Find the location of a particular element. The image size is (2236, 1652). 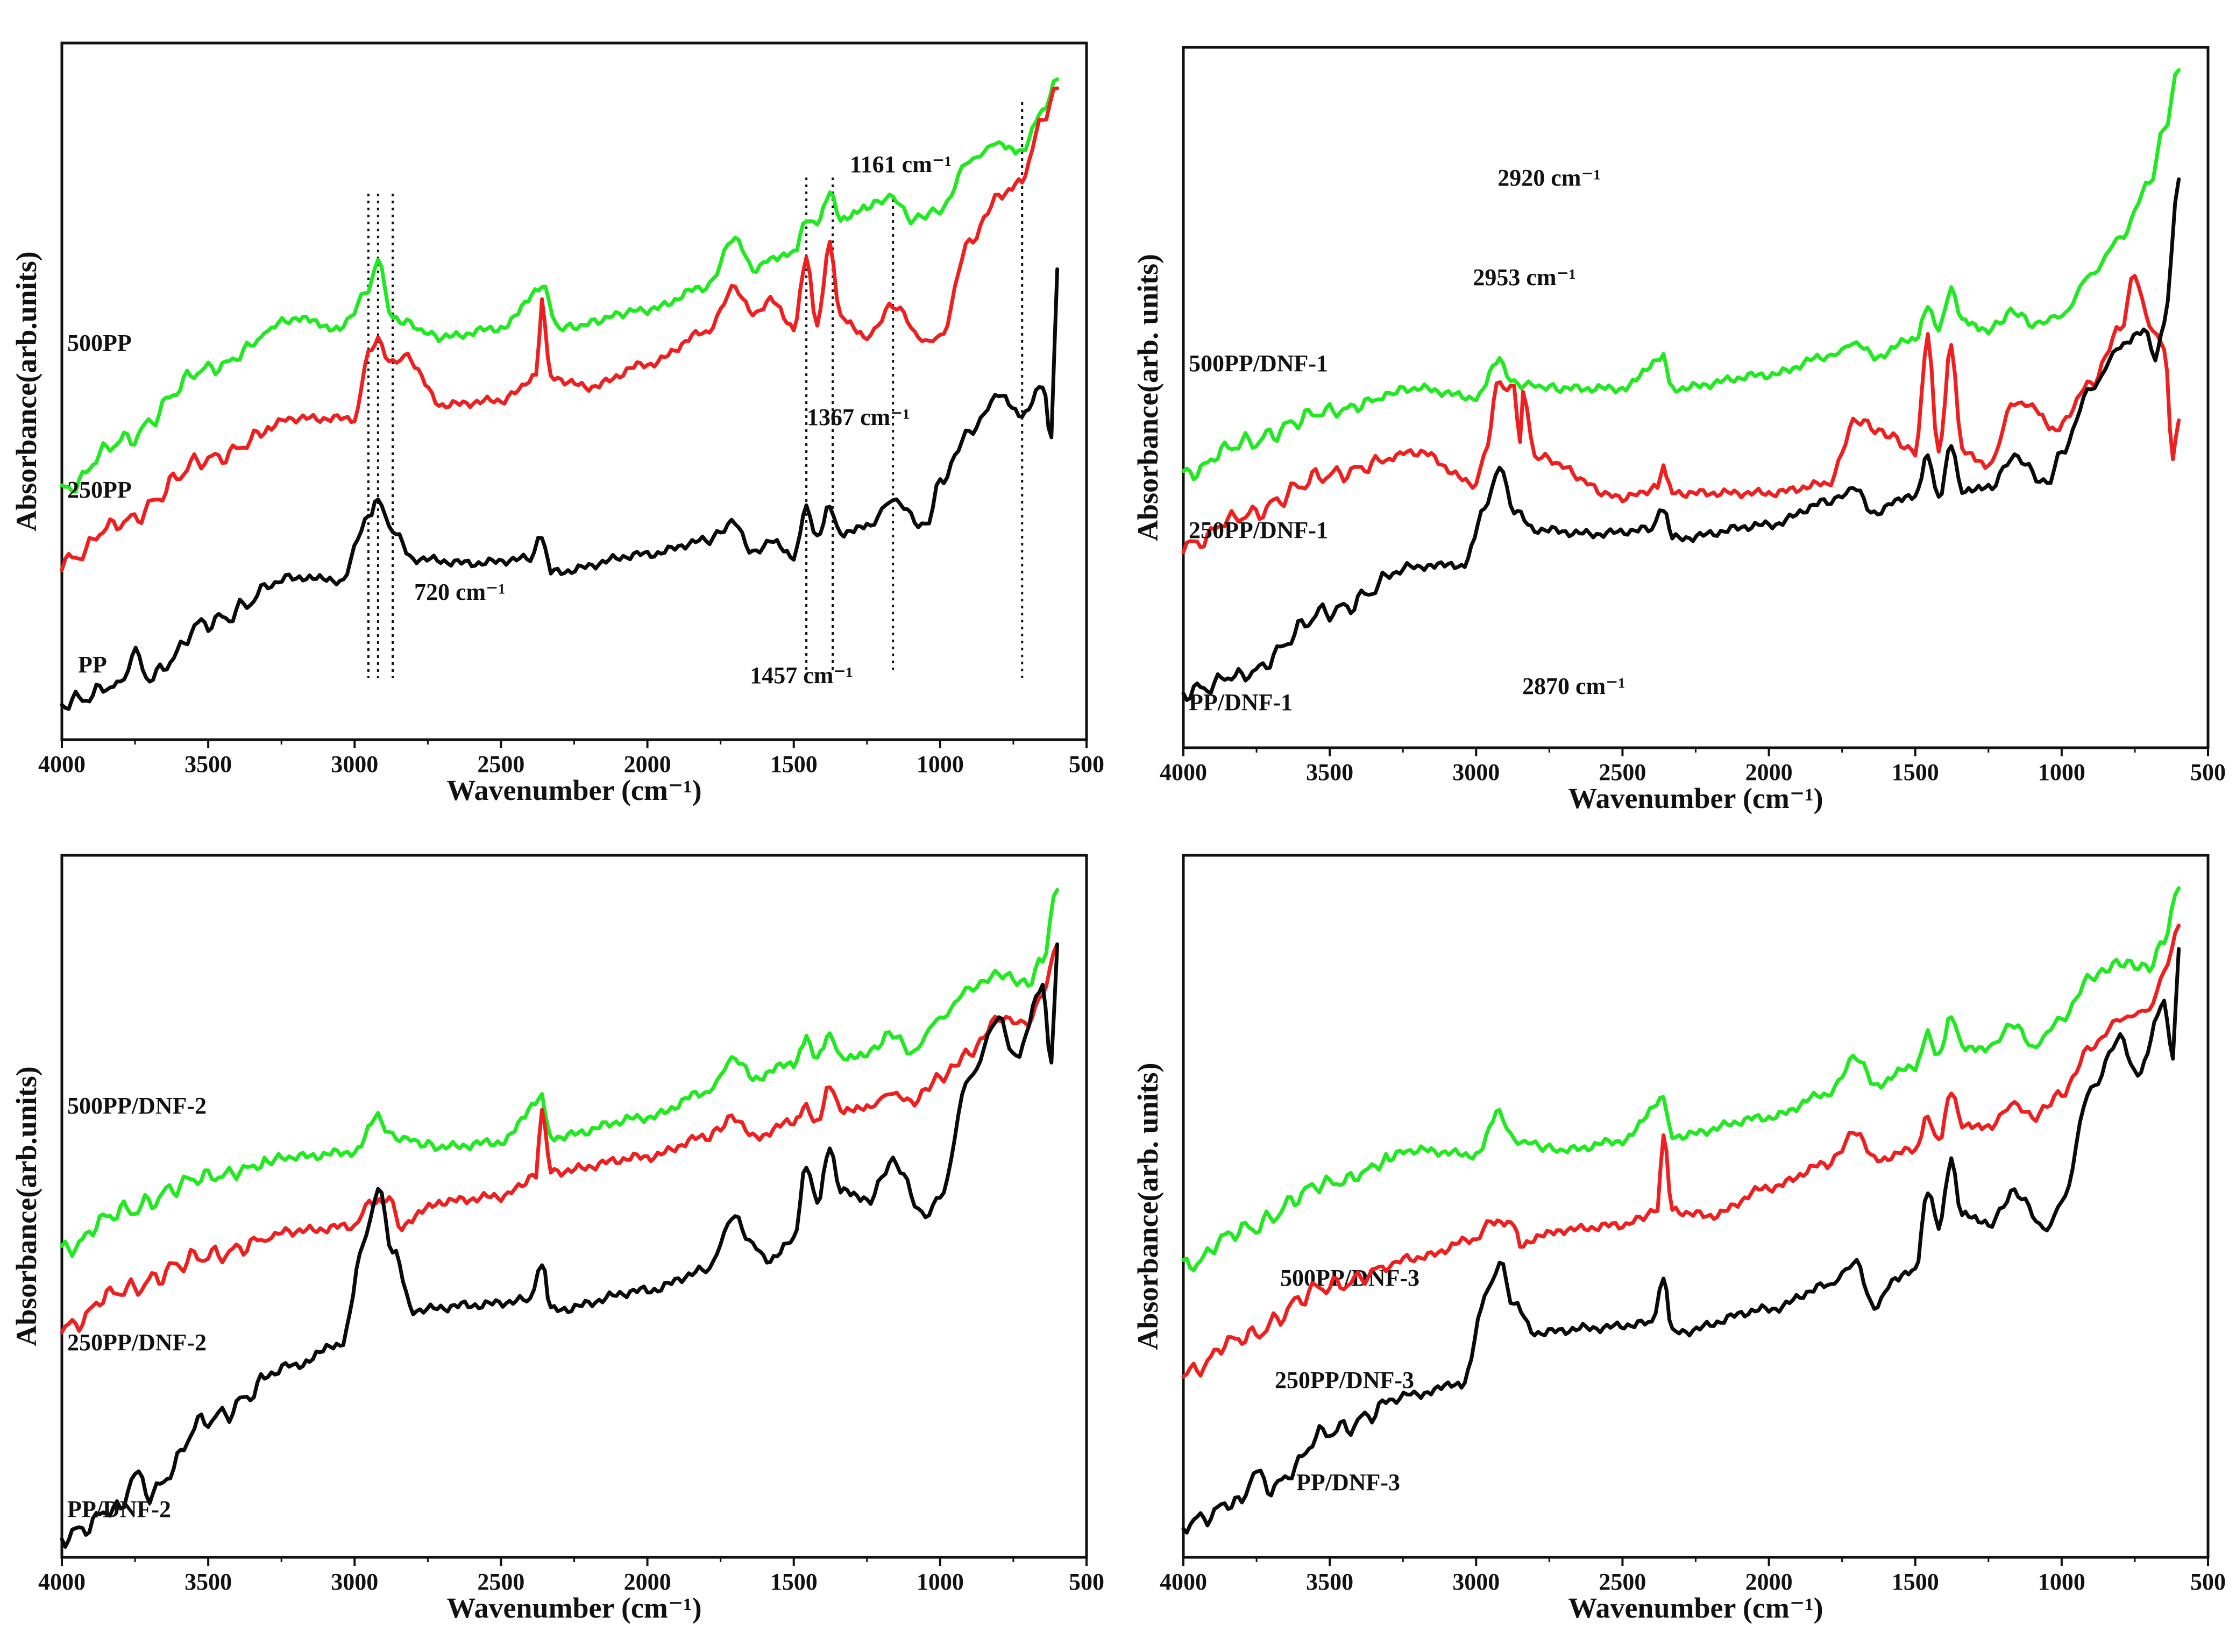

peak-annotation: 720 cm⁻¹ is located at coordinates (460, 592).